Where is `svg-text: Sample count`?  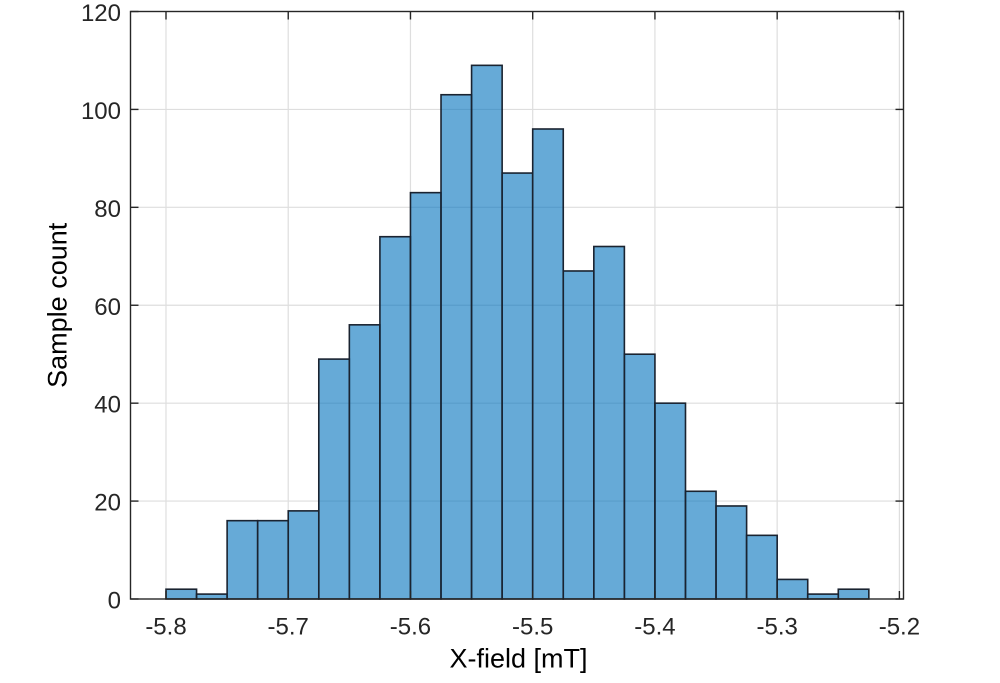 svg-text: Sample count is located at coordinates (58, 305).